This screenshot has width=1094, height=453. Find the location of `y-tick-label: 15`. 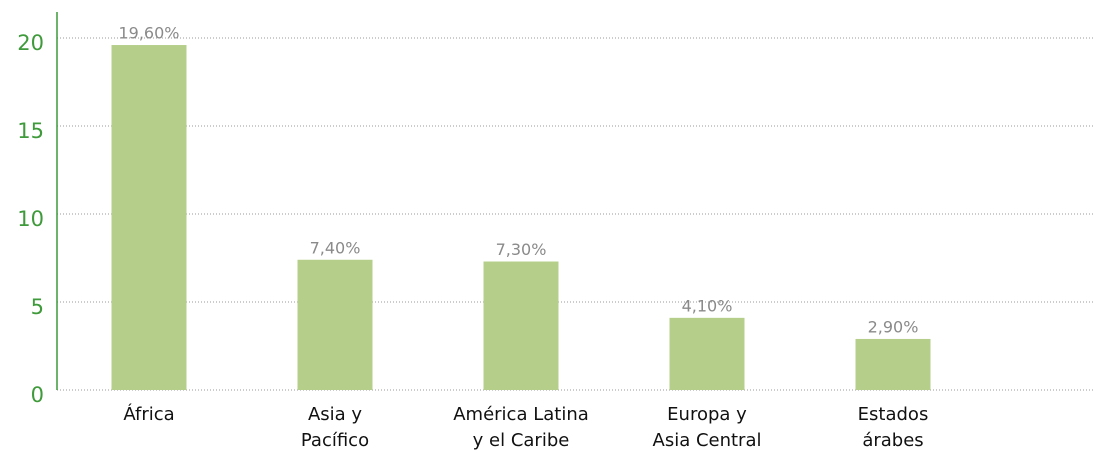

y-tick-label: 15 is located at coordinates (30, 131).